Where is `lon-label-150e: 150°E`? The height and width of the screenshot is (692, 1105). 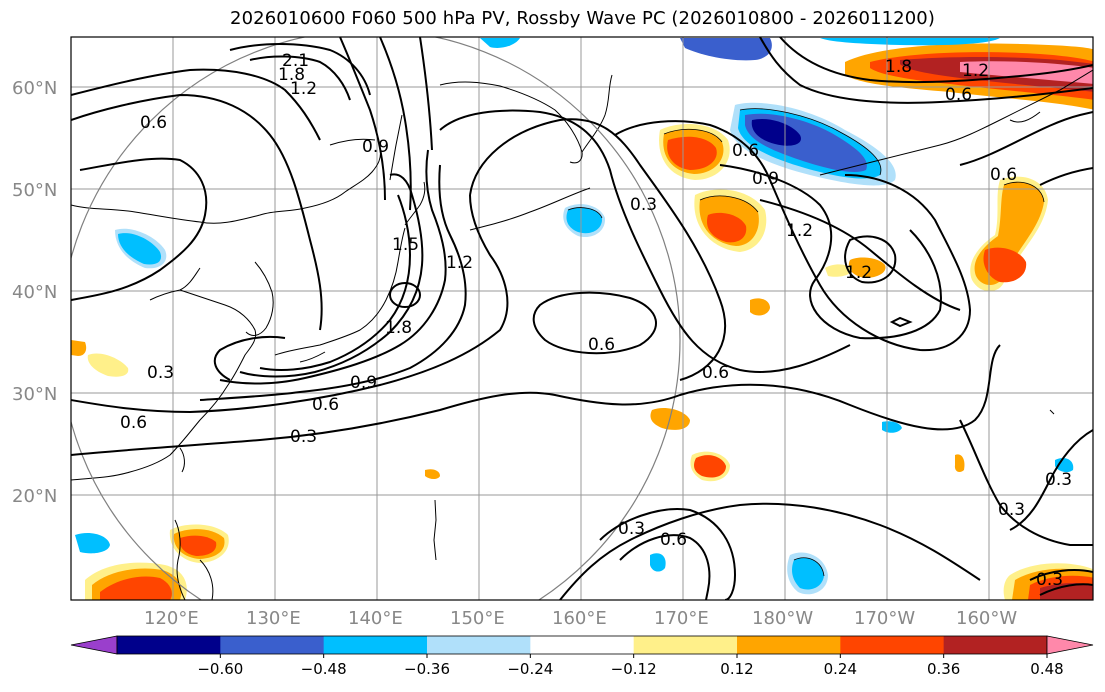
lon-label-150e: 150°E is located at coordinates (477, 618).